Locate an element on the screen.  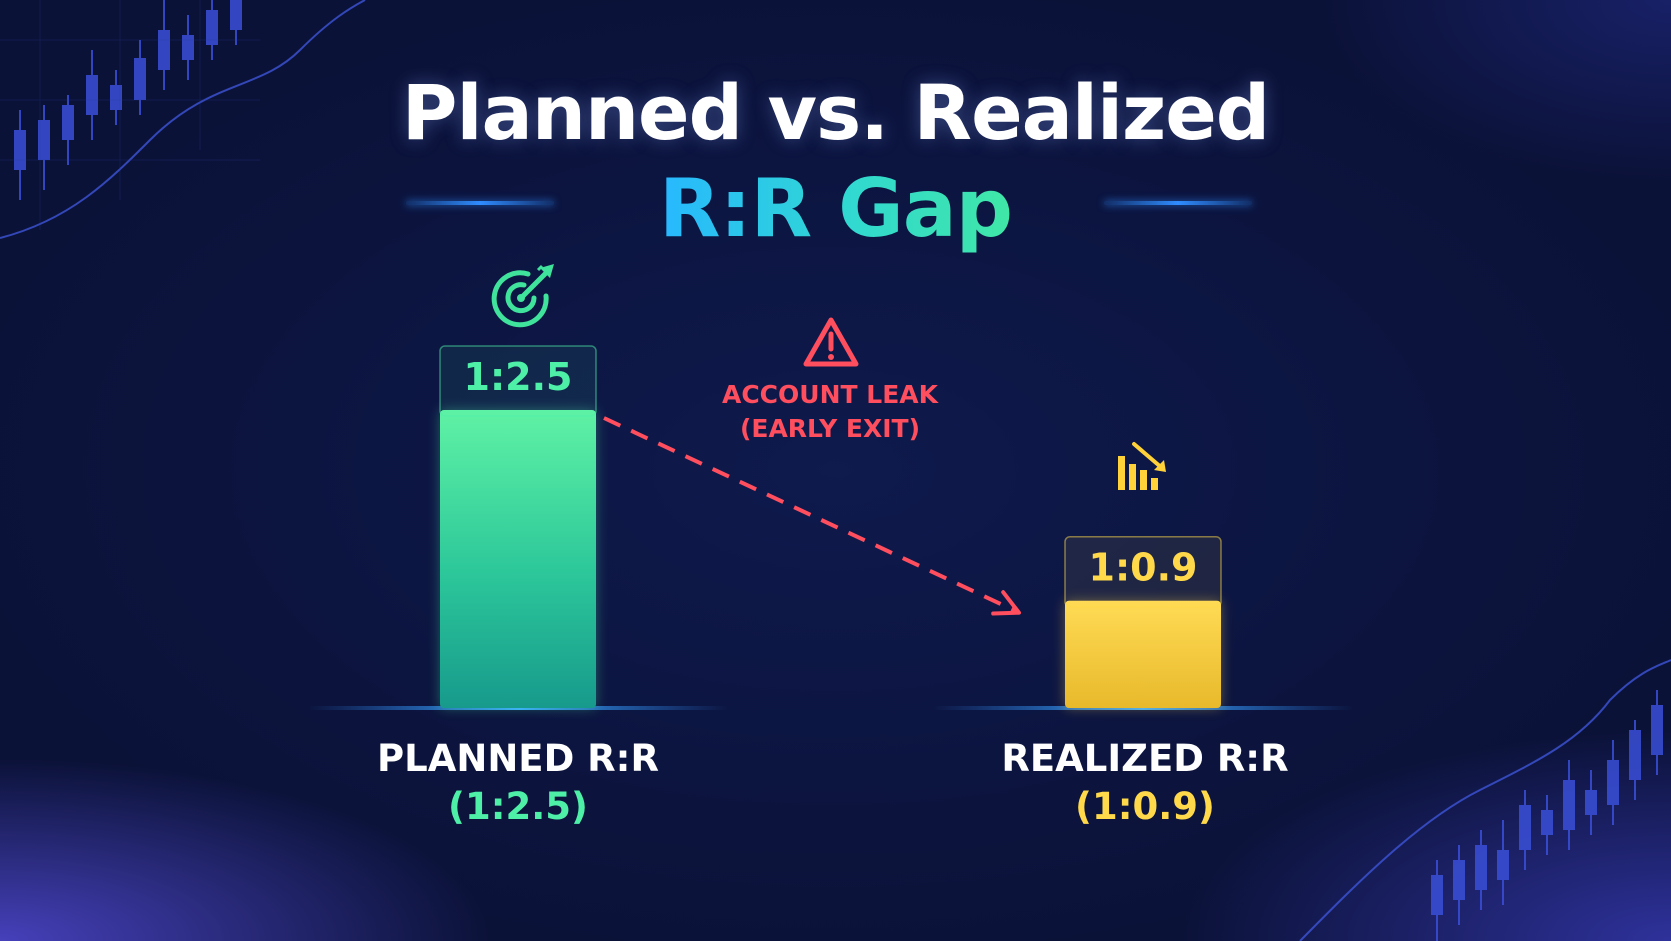
chart-title-line2: R:R Gap is located at coordinates (835, 208).